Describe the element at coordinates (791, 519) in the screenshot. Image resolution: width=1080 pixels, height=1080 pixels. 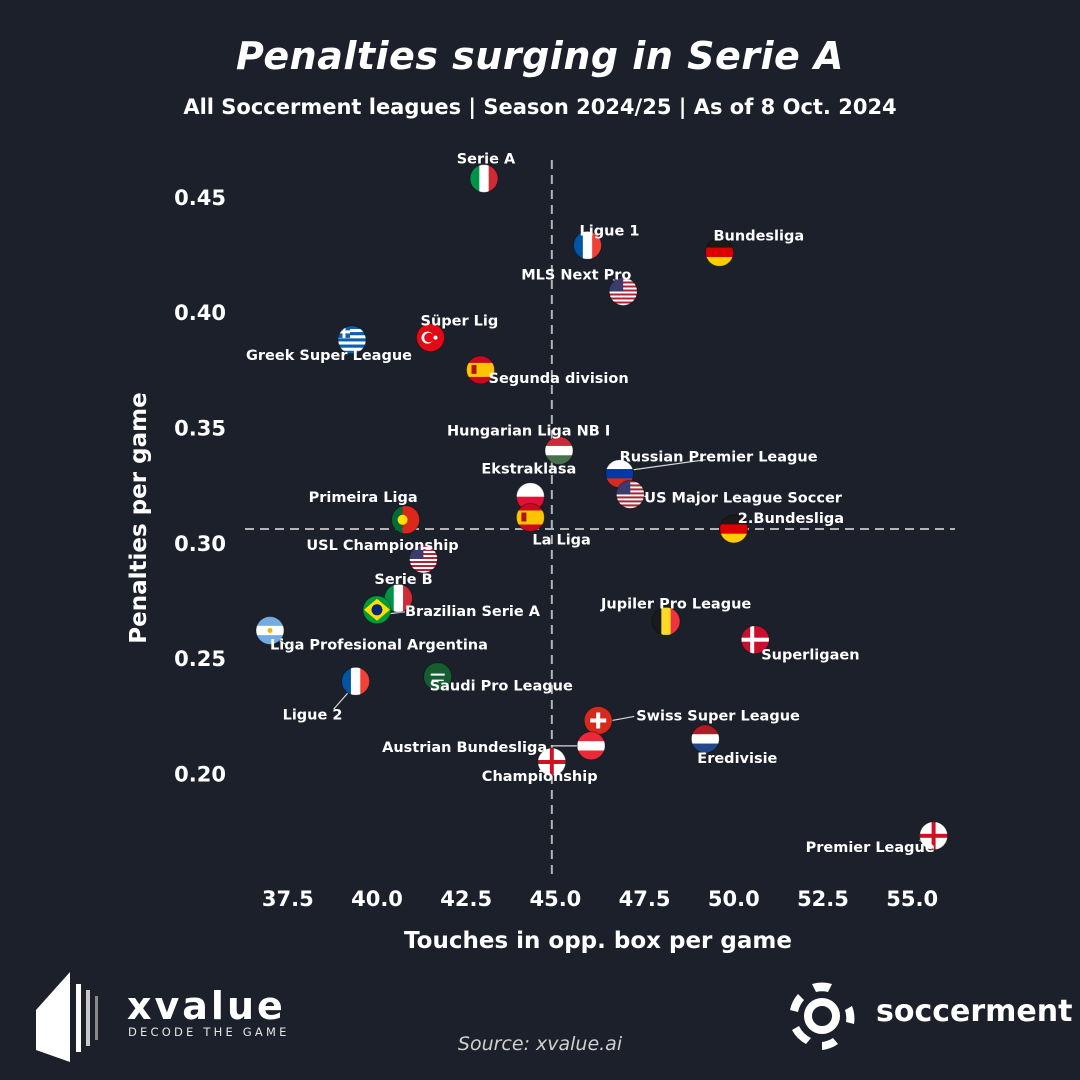
I see `label-2-bundesliga: 2.Bundesliga` at that location.